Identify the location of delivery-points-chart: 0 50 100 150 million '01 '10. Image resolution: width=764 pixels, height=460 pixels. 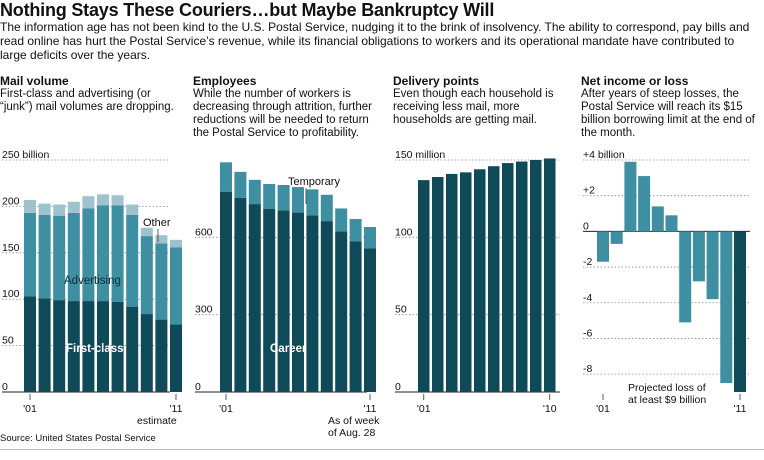
(477, 282).